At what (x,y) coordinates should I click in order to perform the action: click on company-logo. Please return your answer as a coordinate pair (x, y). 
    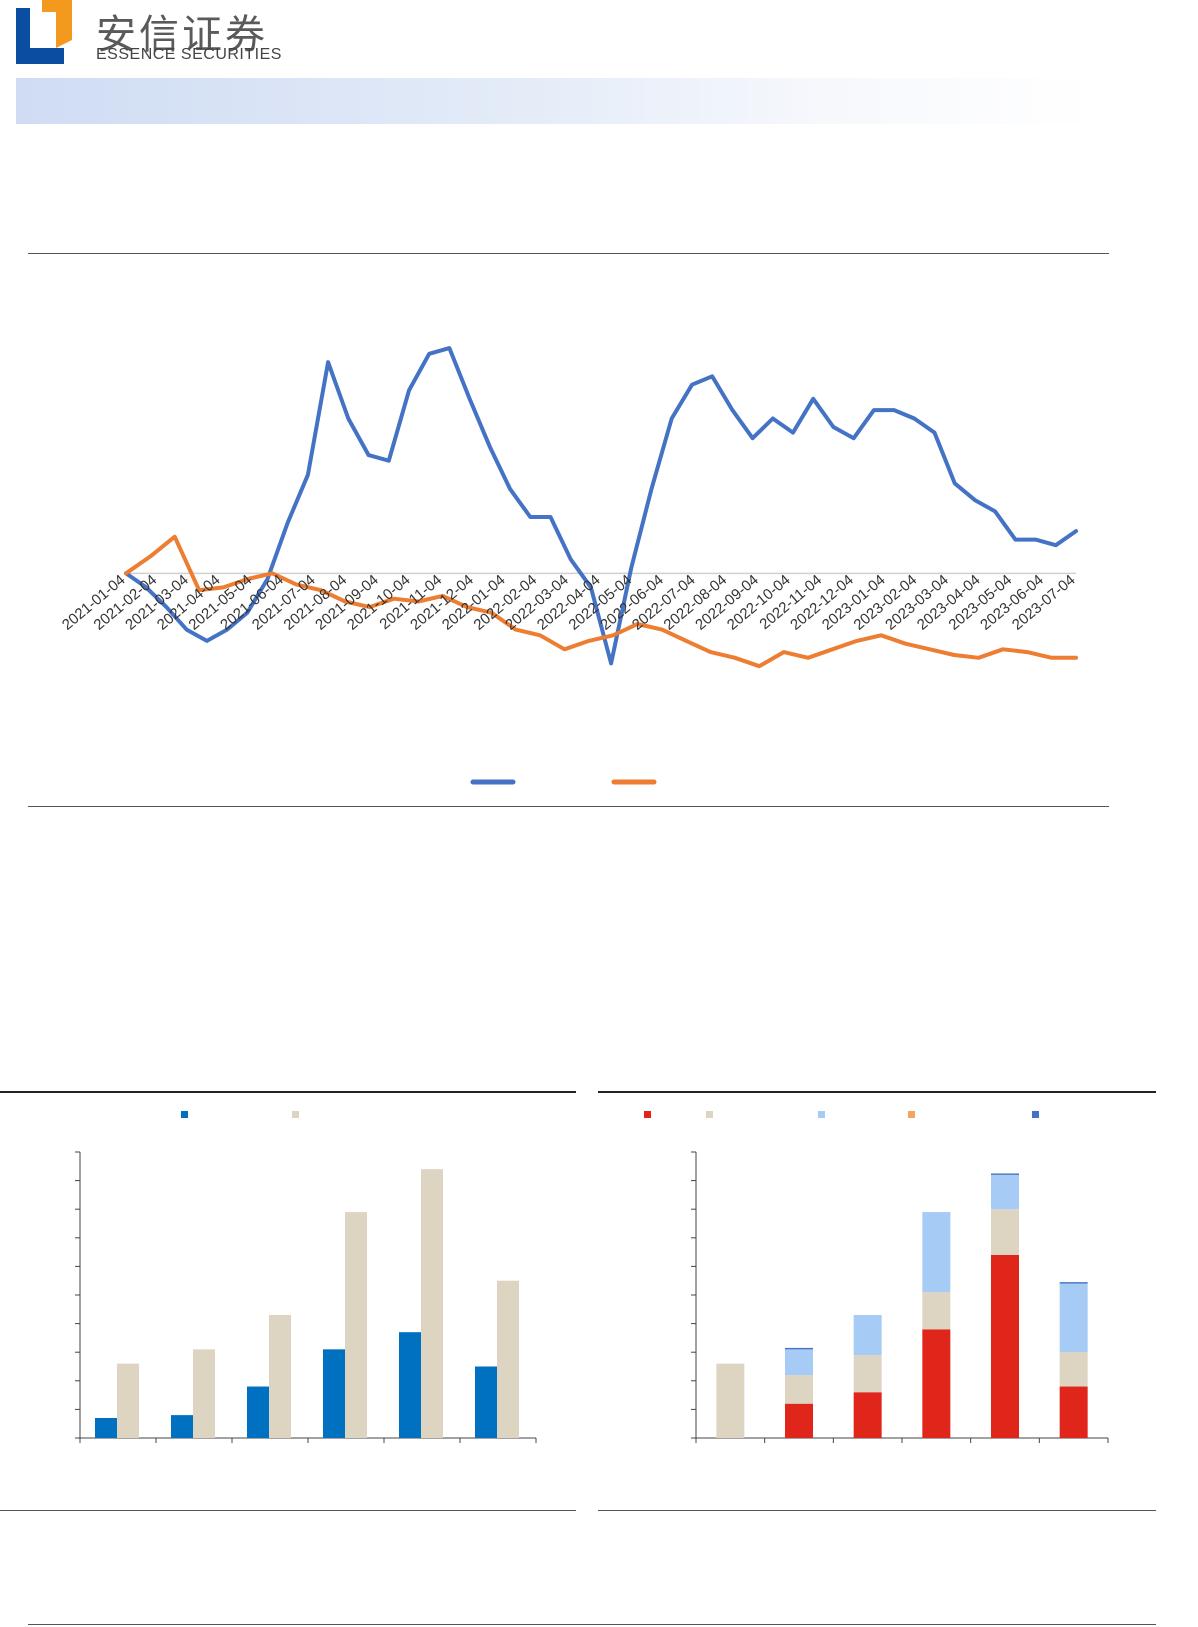
    Looking at the image, I should click on (44, 32).